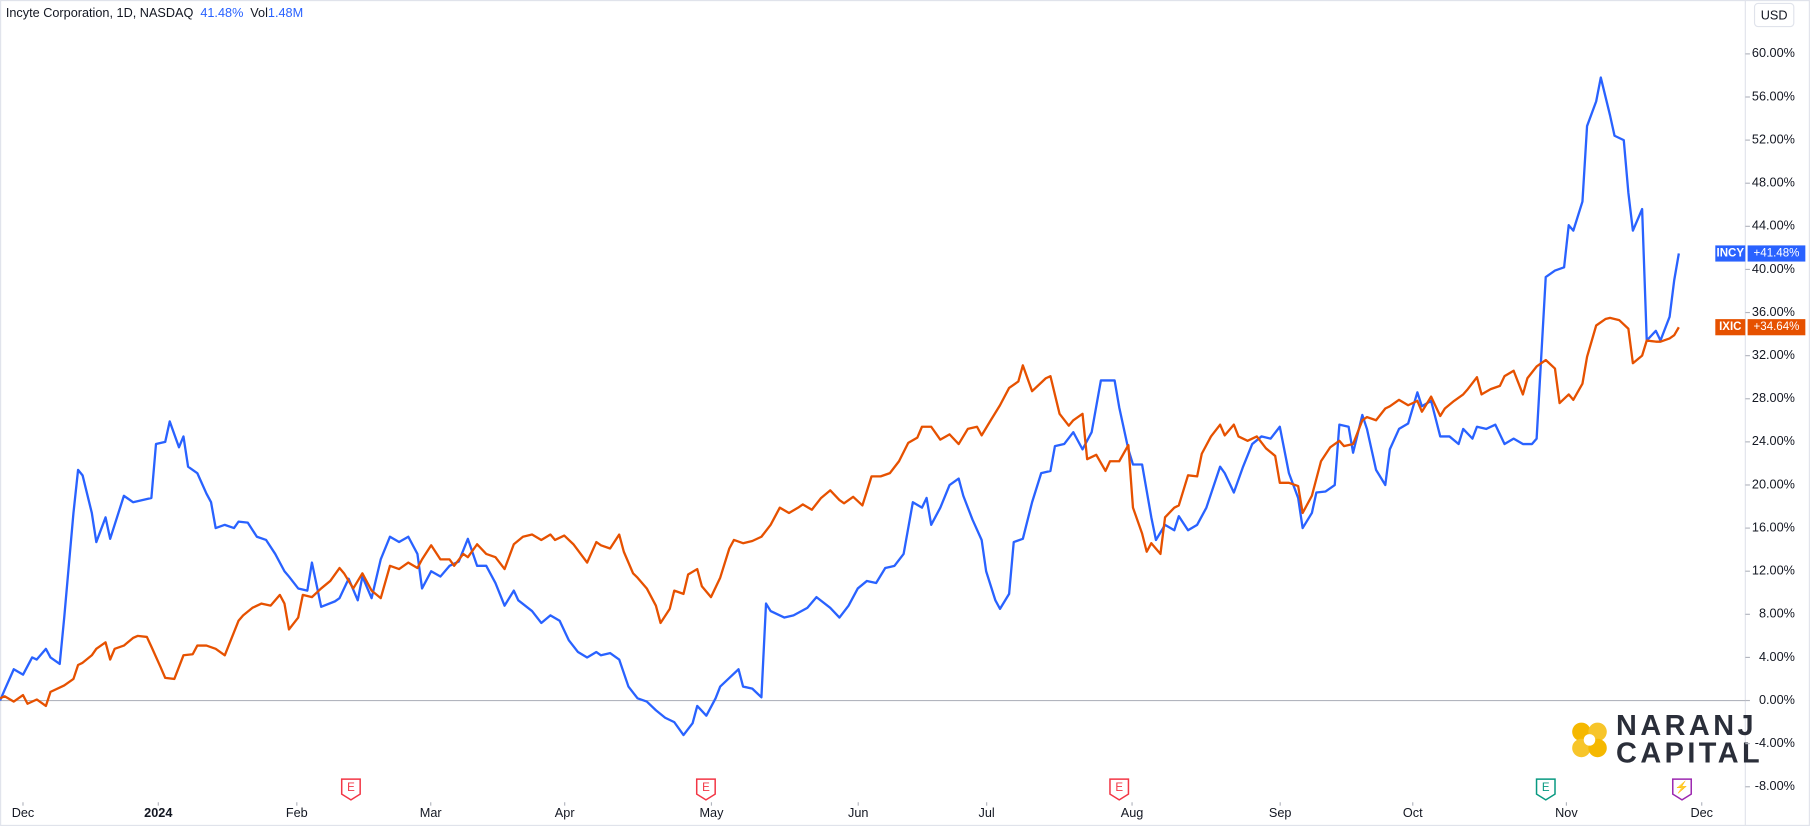 The image size is (1810, 826). I want to click on event-marker: ⚡, so click(1682, 789).